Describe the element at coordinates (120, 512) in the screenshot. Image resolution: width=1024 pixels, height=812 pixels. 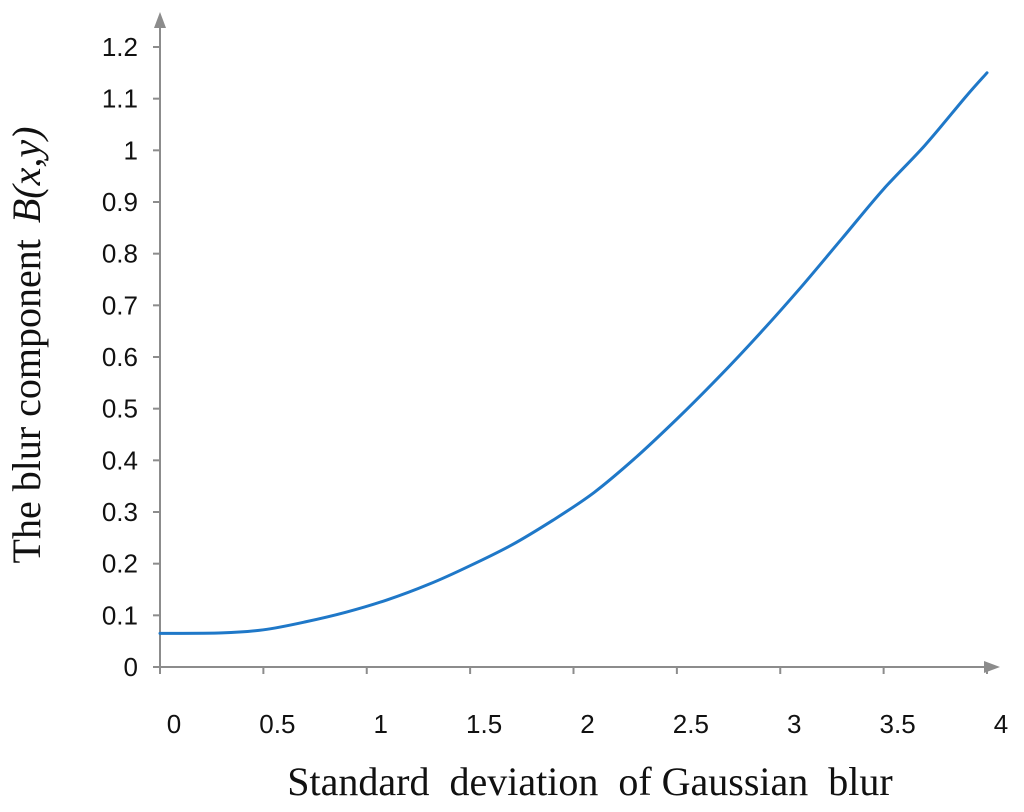
I see `y-tick-label: 0.3` at that location.